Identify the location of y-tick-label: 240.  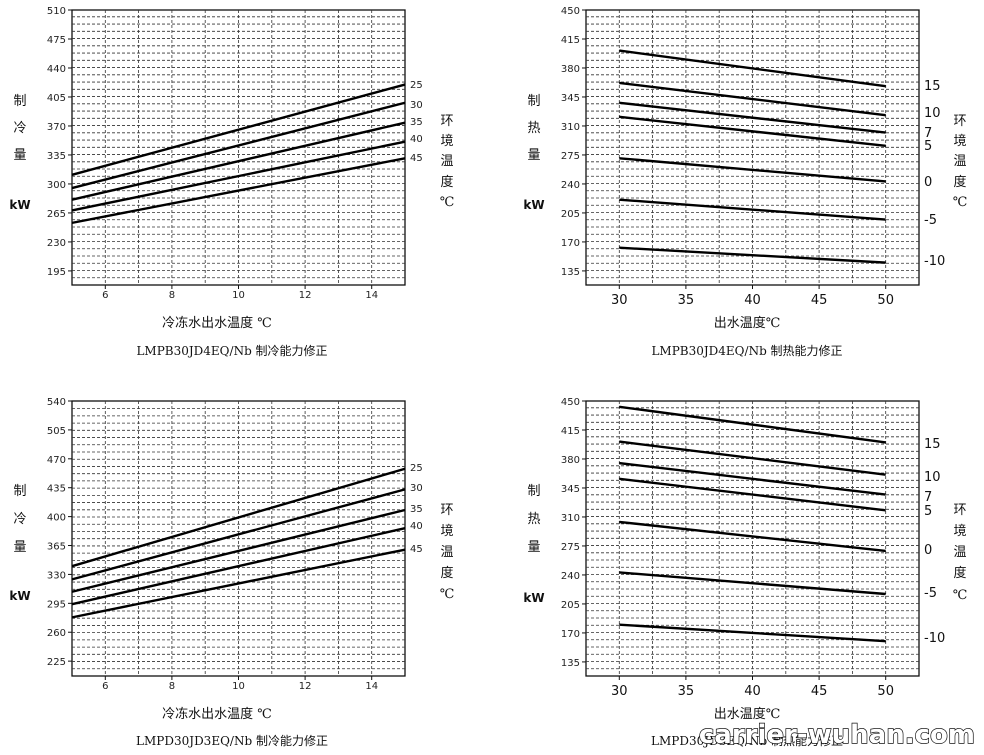
(570, 576).